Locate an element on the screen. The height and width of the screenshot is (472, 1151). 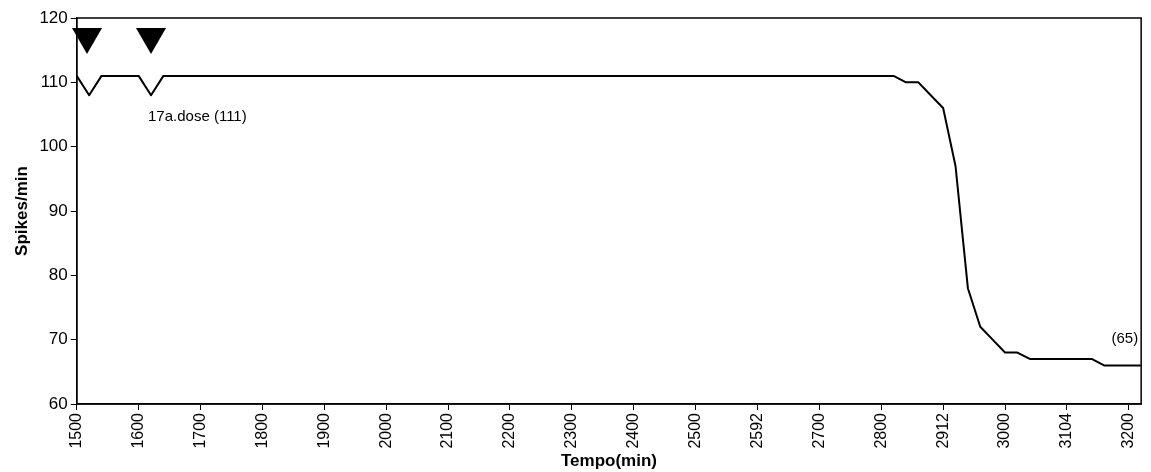
y-tick-label: 70 is located at coordinates (58, 339).